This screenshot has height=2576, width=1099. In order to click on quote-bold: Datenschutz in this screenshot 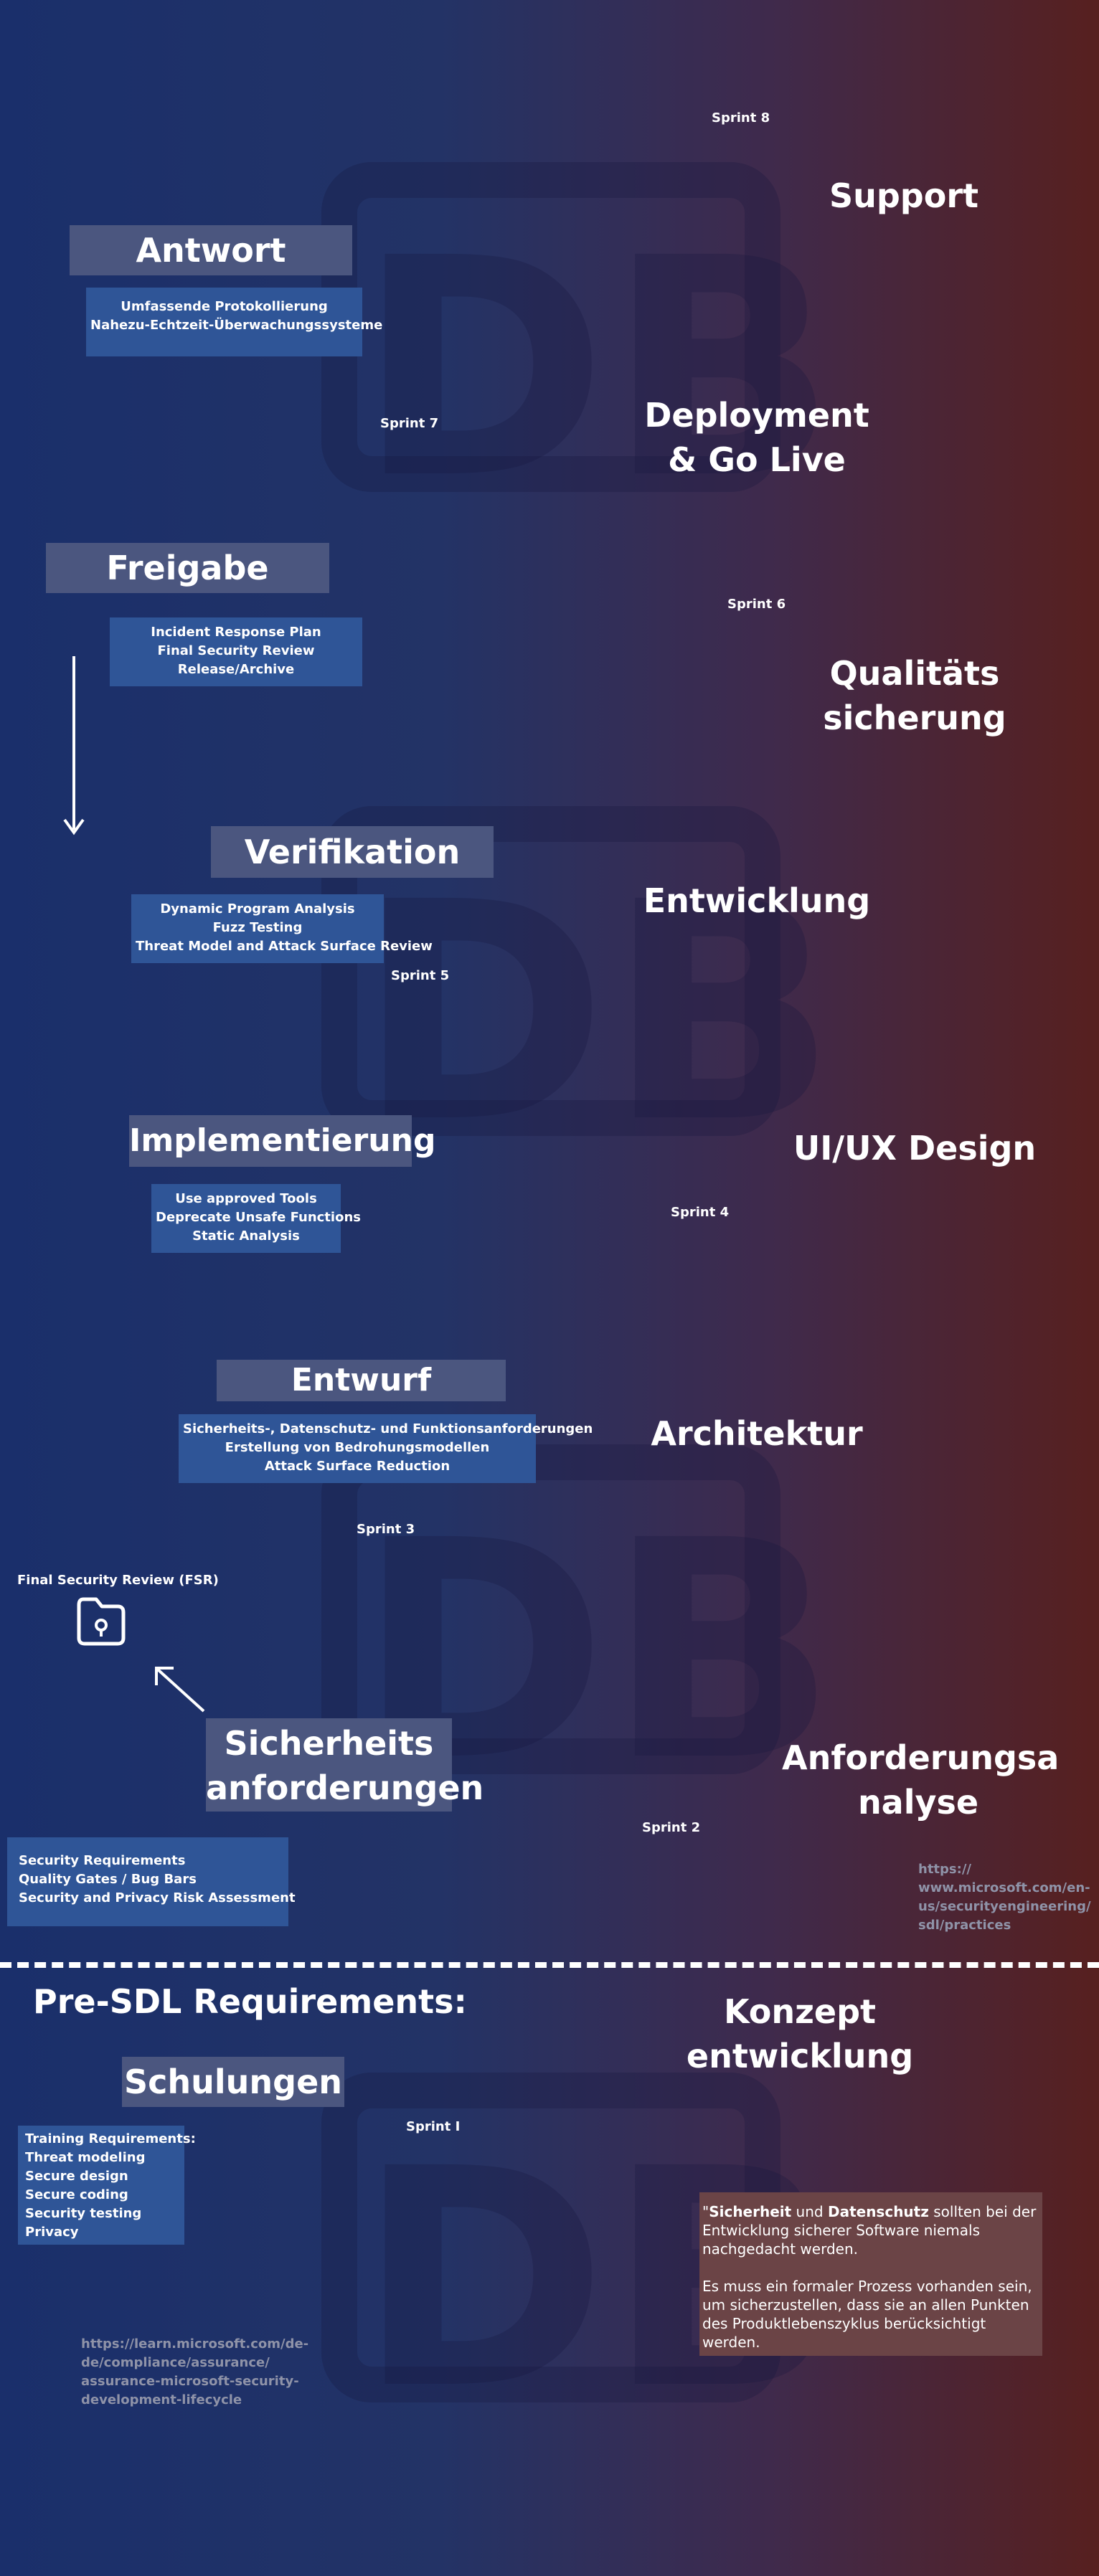, I will do `click(878, 2211)`.